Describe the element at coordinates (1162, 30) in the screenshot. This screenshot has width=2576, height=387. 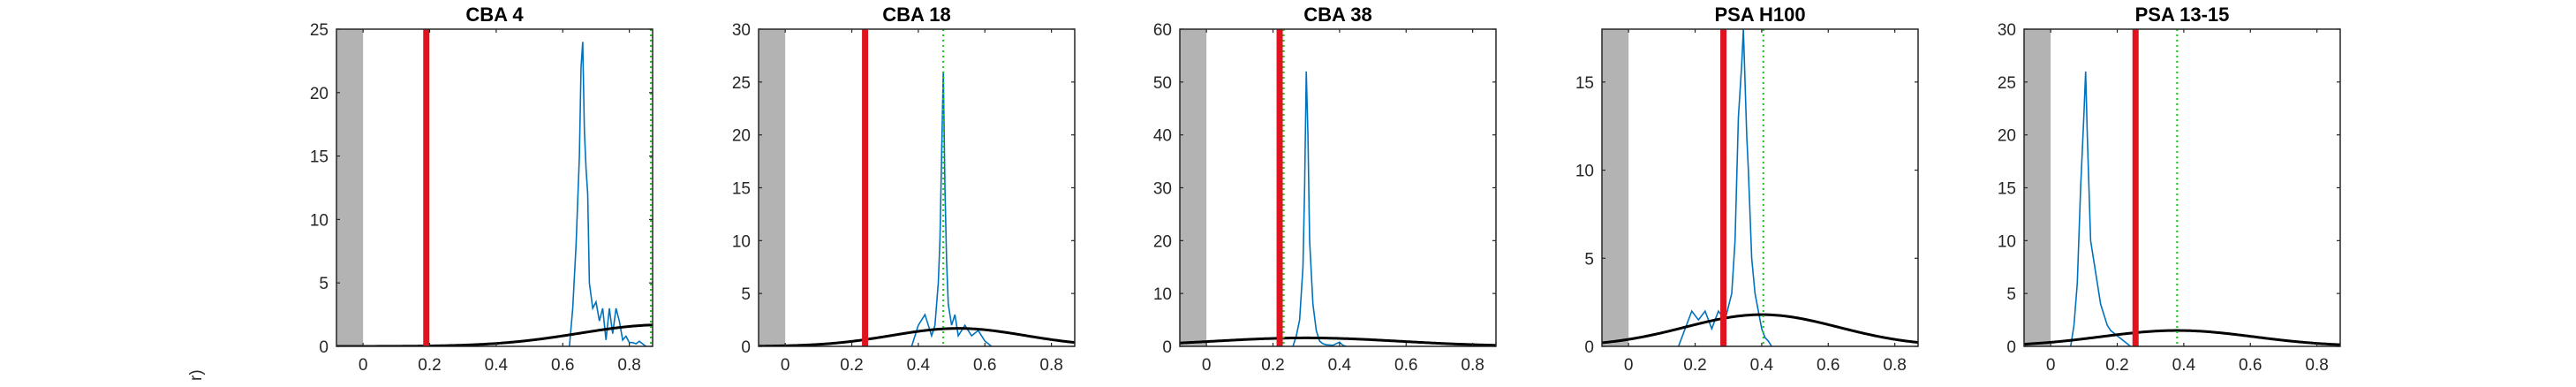
I see `y-tick-label: 60` at that location.